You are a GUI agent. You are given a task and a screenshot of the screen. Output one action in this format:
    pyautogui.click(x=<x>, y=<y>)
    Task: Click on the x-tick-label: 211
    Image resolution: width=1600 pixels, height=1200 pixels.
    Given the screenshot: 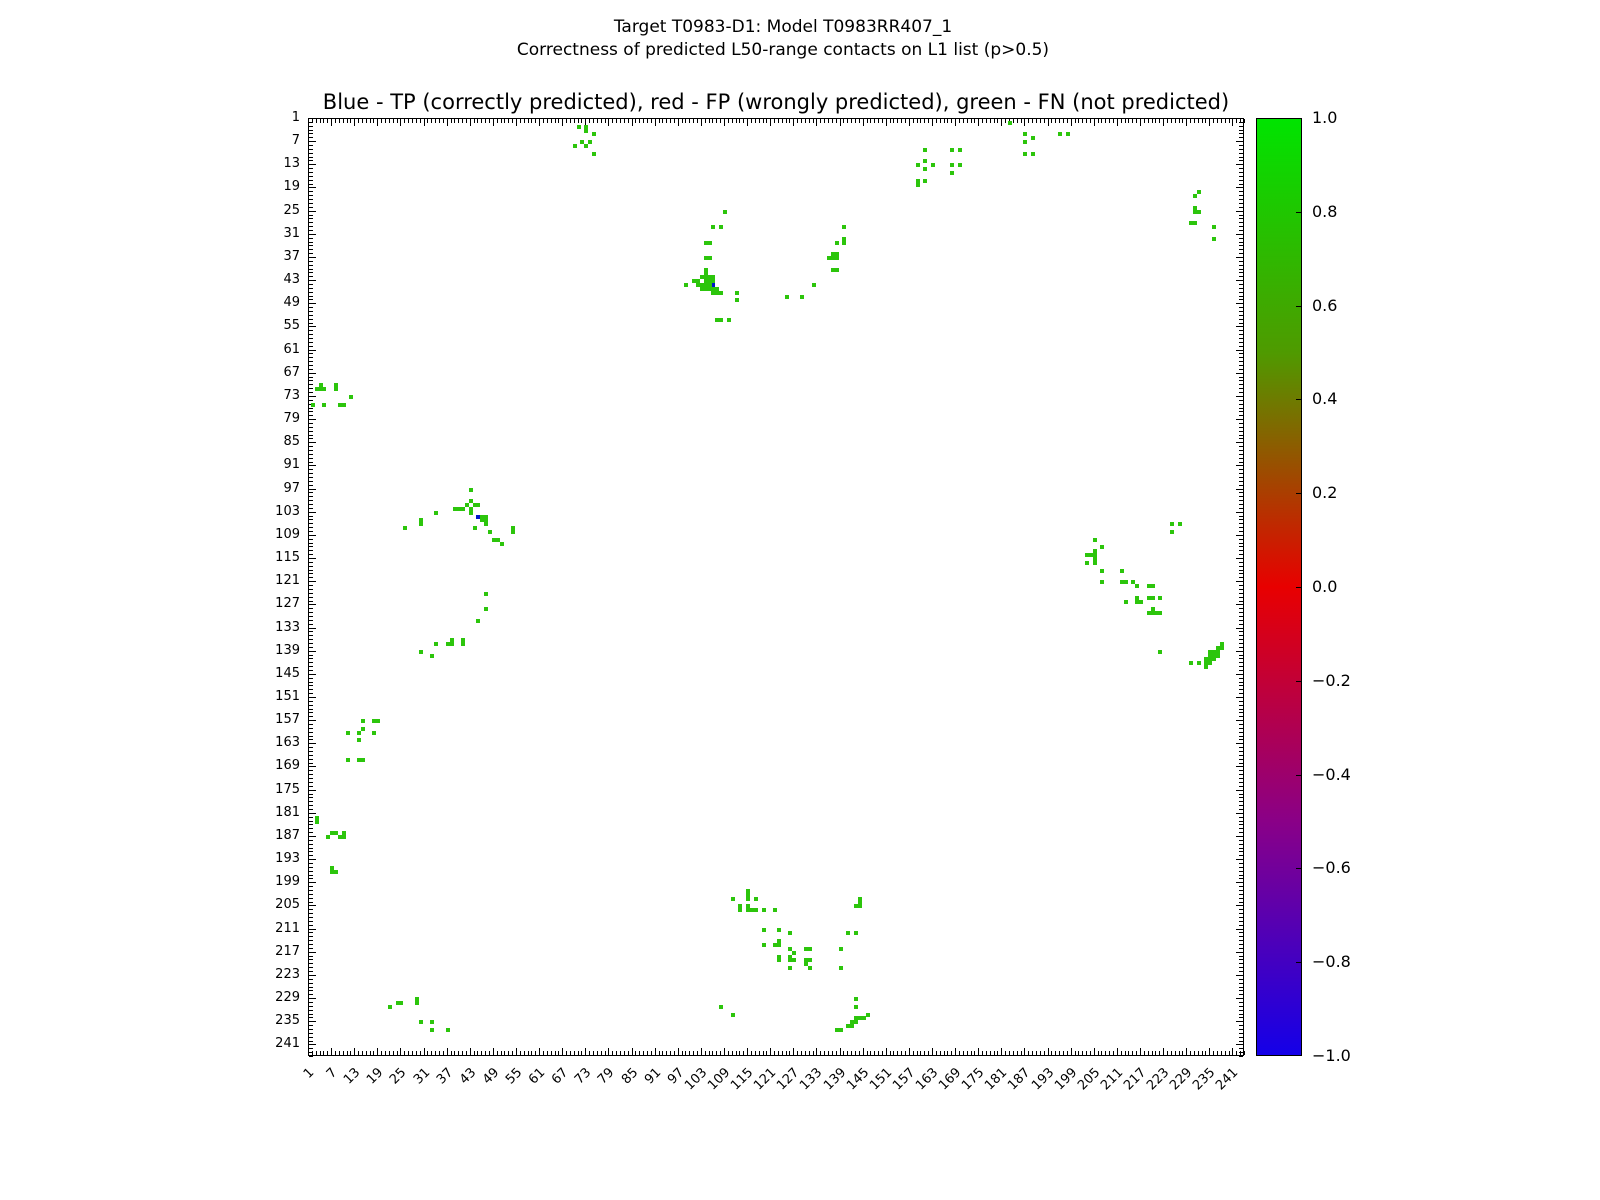 What is the action you would take?
    pyautogui.click(x=1112, y=1079)
    